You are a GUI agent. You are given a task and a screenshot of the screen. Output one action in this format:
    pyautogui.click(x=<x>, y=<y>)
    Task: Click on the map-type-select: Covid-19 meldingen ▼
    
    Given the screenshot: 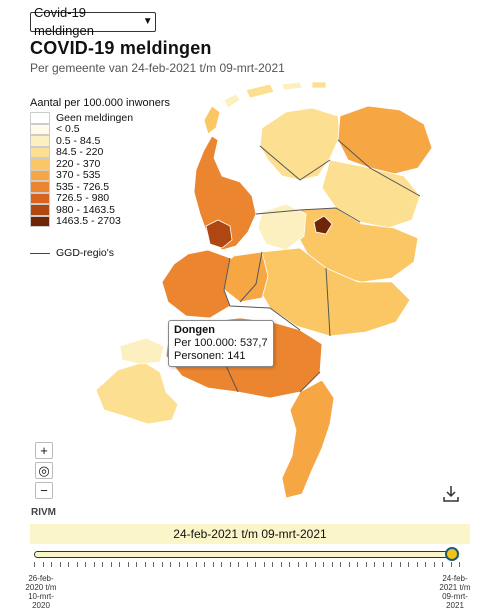 What is the action you would take?
    pyautogui.click(x=93, y=21)
    